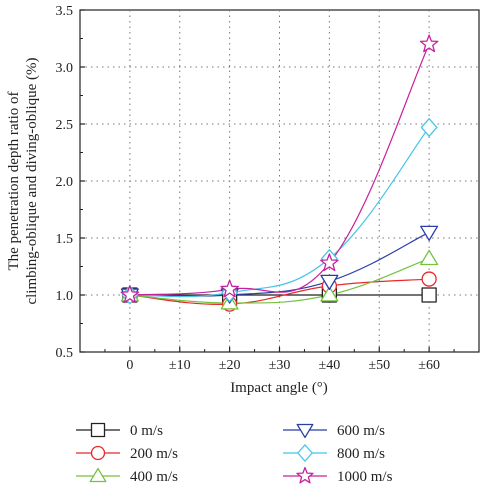 This screenshot has height=489, width=500. Describe the element at coordinates (230, 365) in the screenshot. I see `x-tick-label: ±20` at that location.